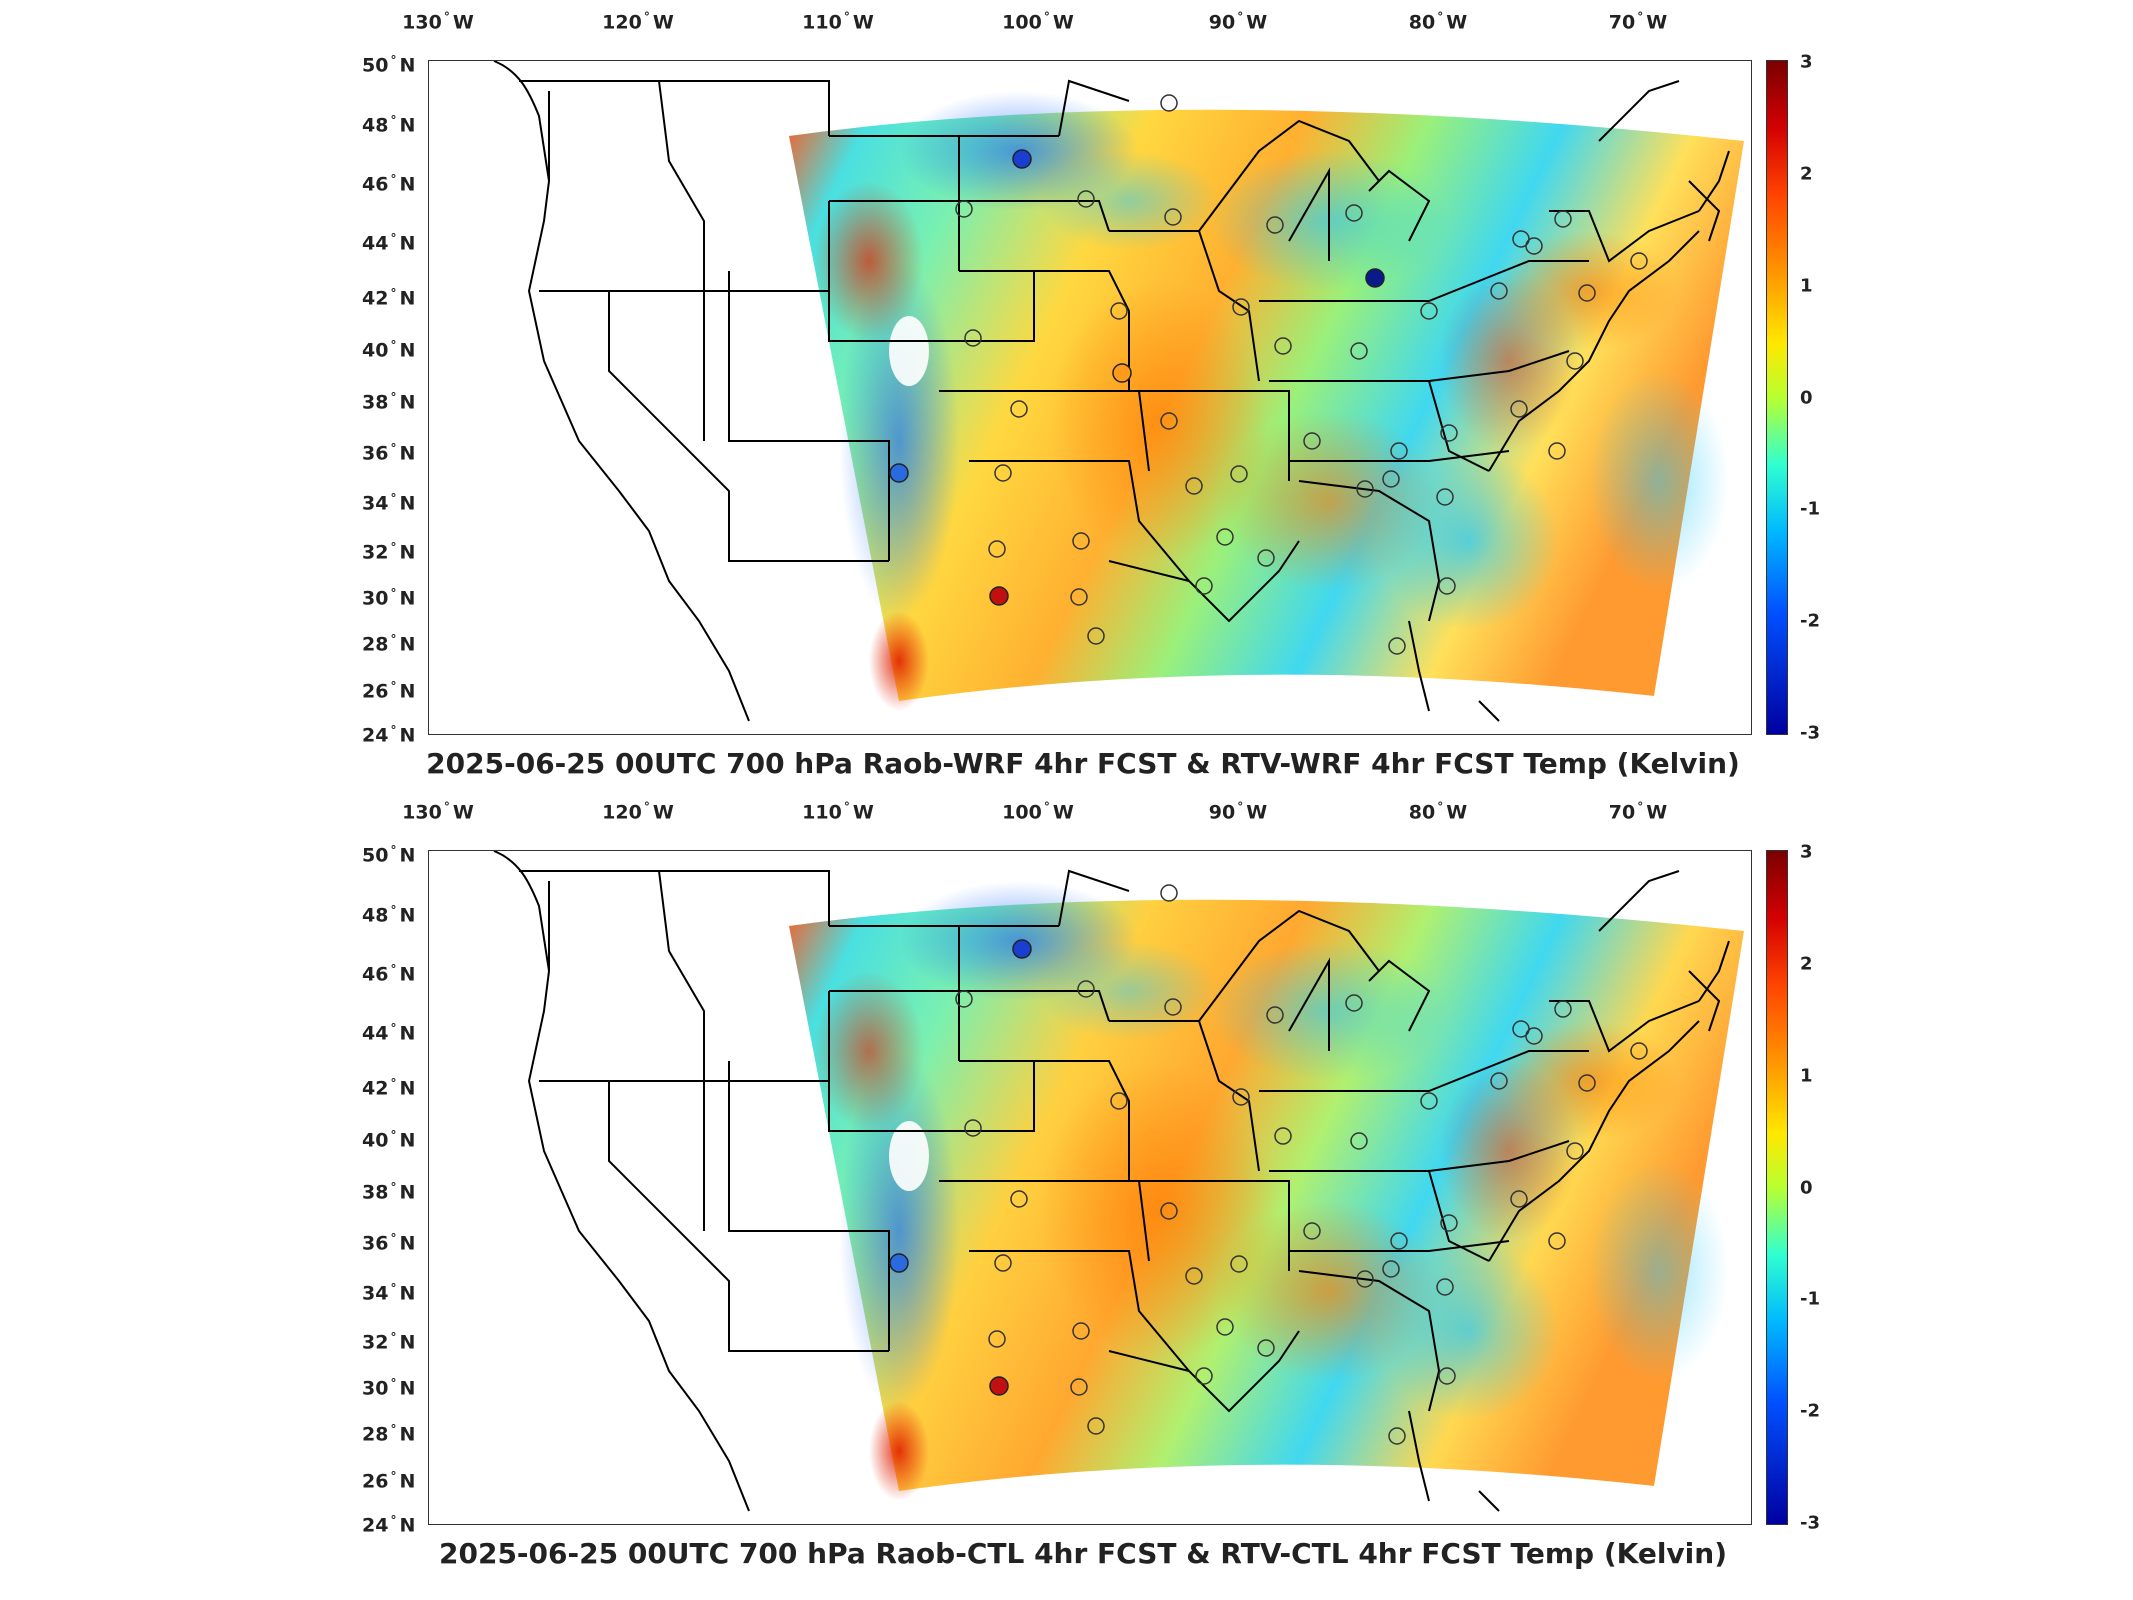 The height and width of the screenshot is (1600, 2133). Describe the element at coordinates (375, 1525) in the screenshot. I see `latitude-degree: 24` at that location.